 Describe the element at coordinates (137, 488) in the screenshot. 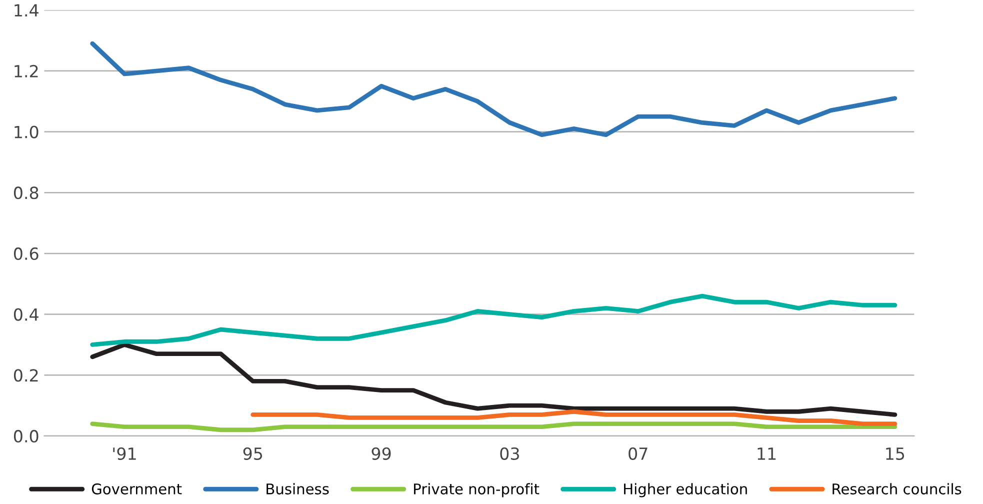

I see `legend-label: Government` at that location.